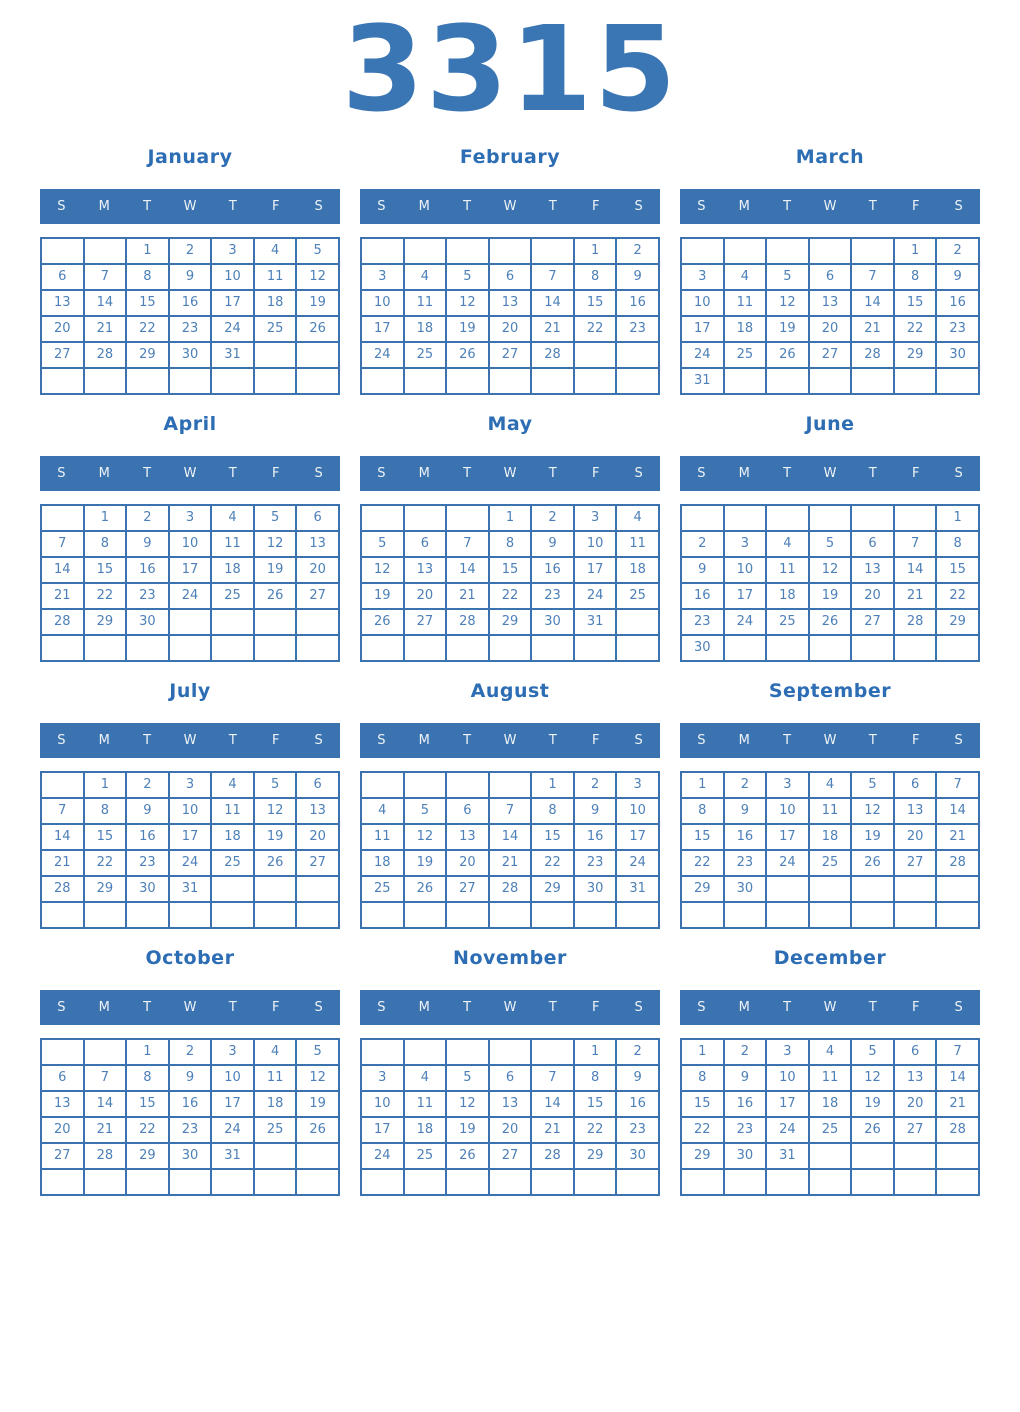 This screenshot has width=1020, height=1412. I want to click on day-cell: 11, so click(275, 1077).